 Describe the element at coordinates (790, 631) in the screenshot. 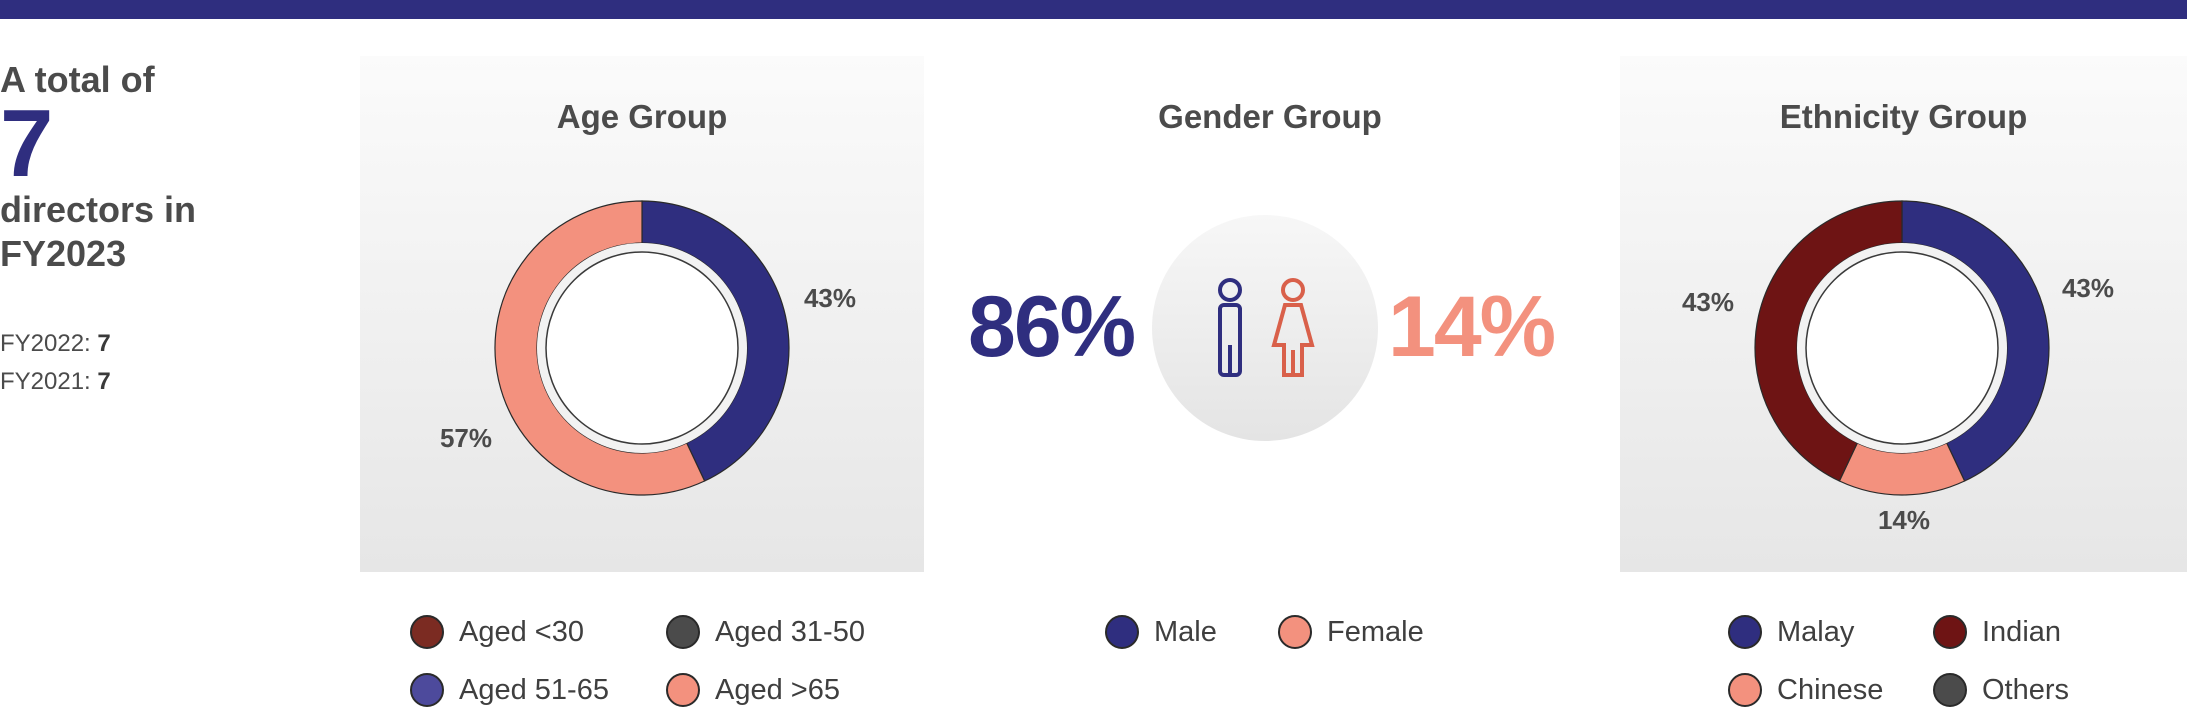

I see `legend-label-aged-31-50: Aged 31-50` at that location.